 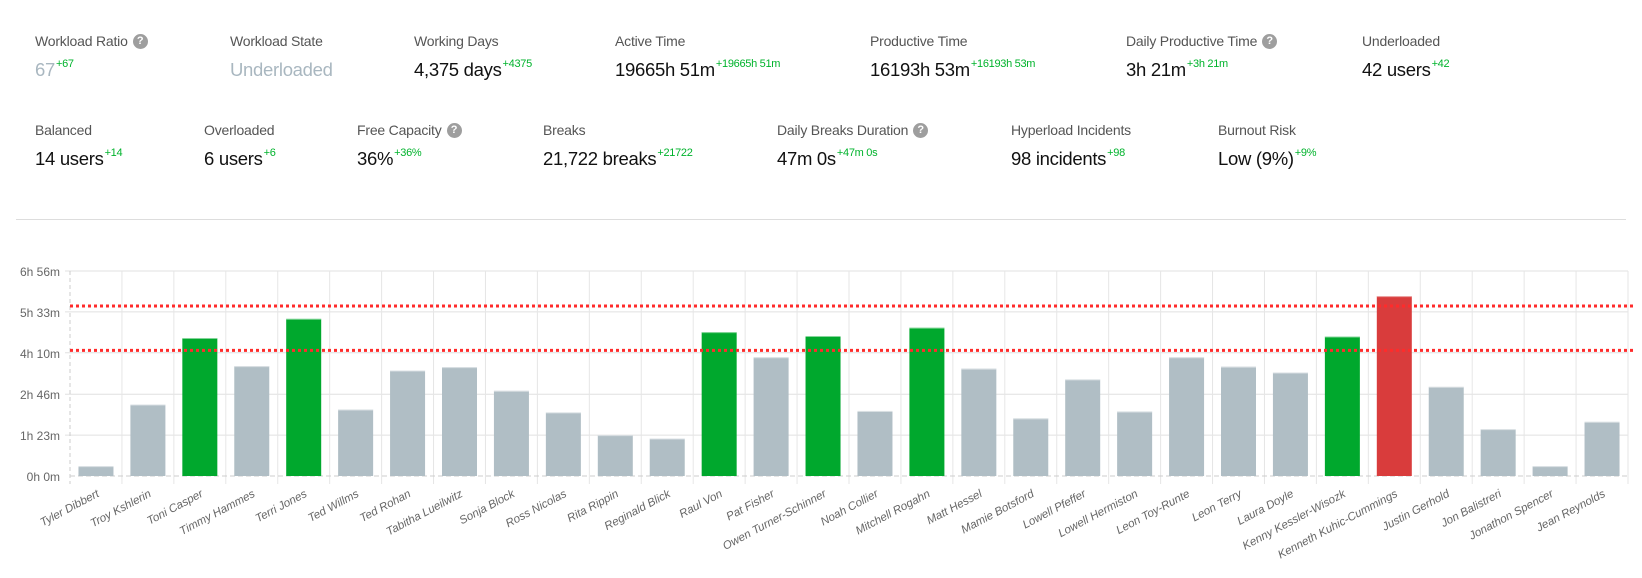 I want to click on stat-label: Hyperload Incidents, so click(x=1071, y=130).